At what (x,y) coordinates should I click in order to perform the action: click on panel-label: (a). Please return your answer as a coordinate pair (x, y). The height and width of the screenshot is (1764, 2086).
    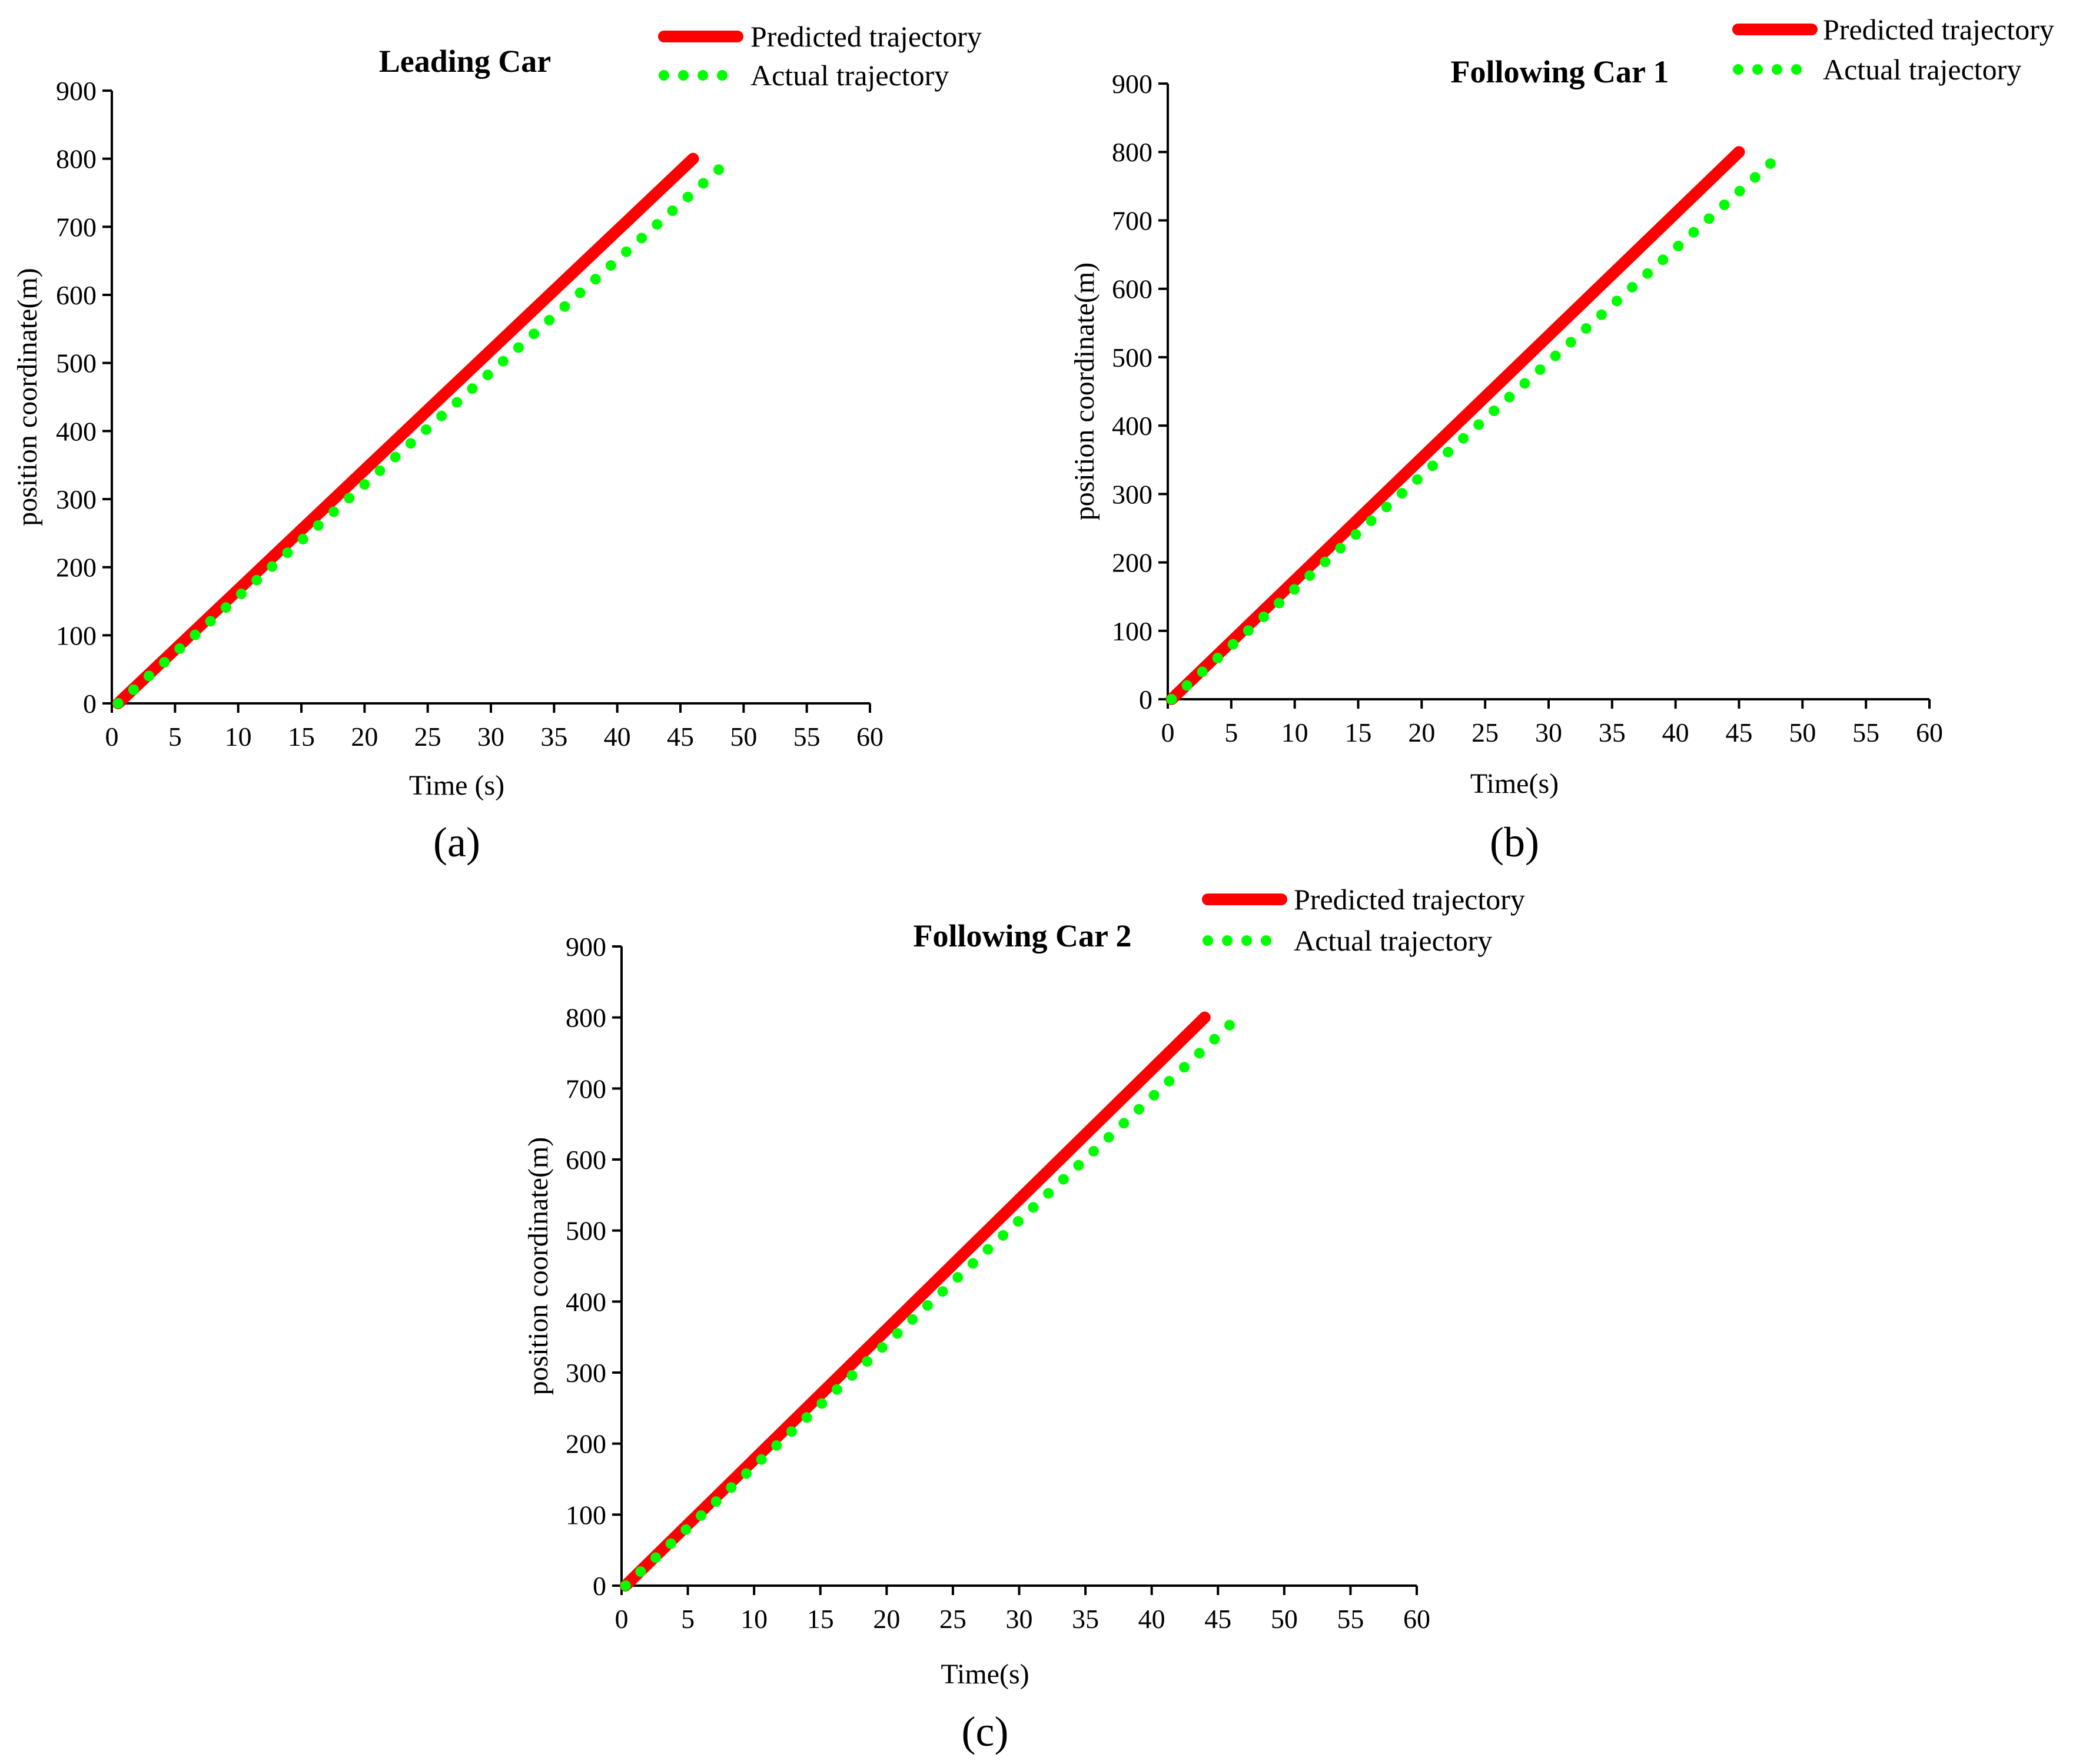
    Looking at the image, I should click on (456, 842).